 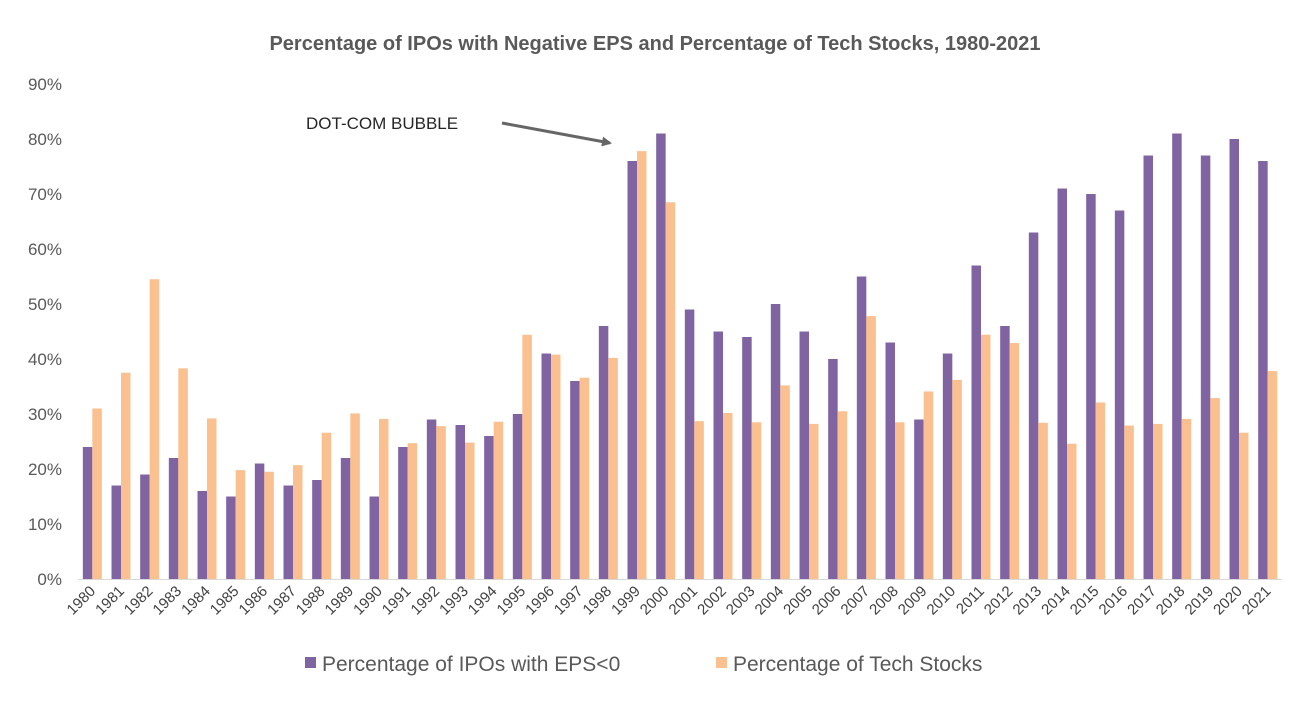 I want to click on legend-label-ipo: Percentage of IPOs with EPS<0, so click(x=471, y=664).